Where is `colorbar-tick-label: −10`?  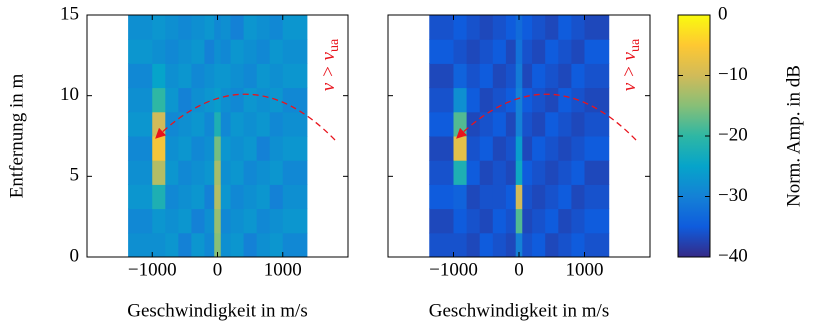
colorbar-tick-label: −10 is located at coordinates (733, 74).